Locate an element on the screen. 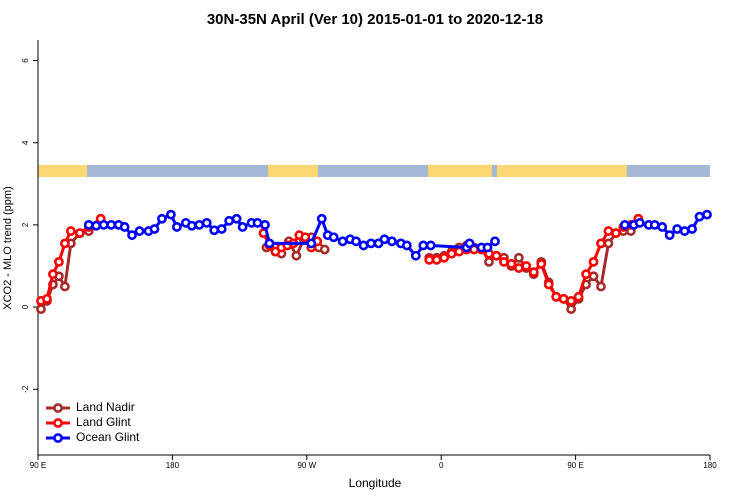 The width and height of the screenshot is (750, 500). x-axis-label: Longitude is located at coordinates (375, 483).